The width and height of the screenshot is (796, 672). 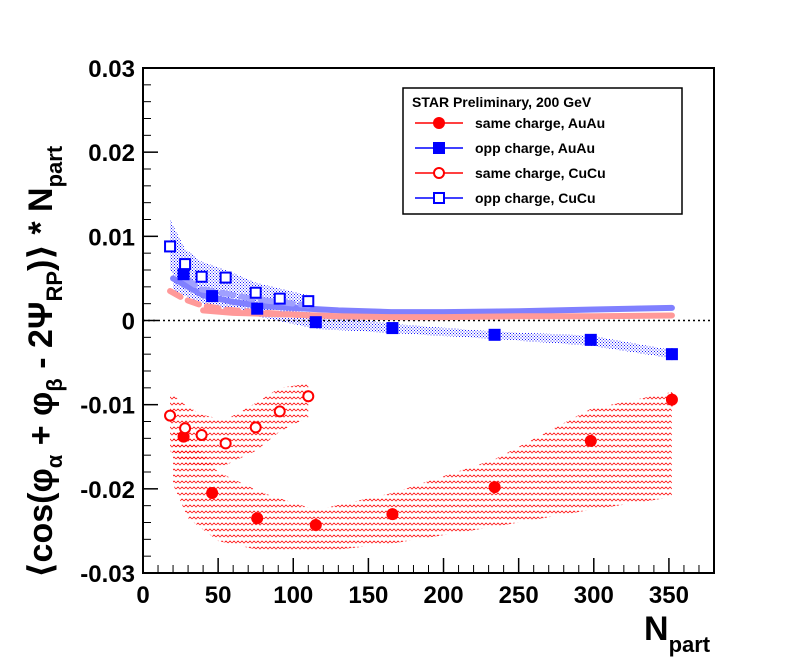 I want to click on y-axis-title: ⟨cos(φα + φβ - 2ΨRP)⟩ * Npart, so click(x=44, y=361).